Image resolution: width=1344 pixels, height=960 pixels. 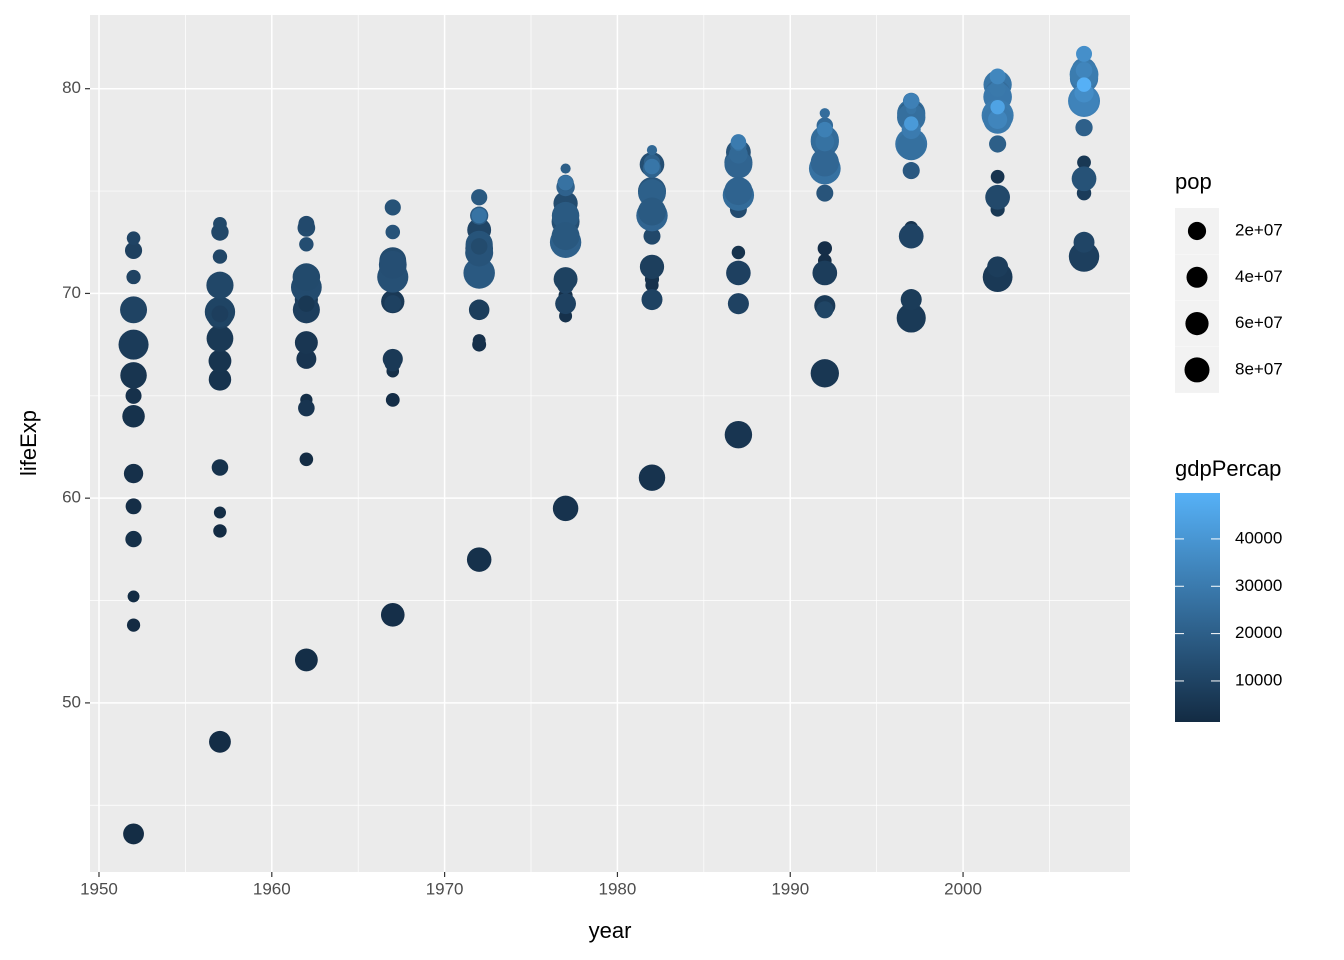 I want to click on x-tick-label: 1950, so click(x=99, y=888).